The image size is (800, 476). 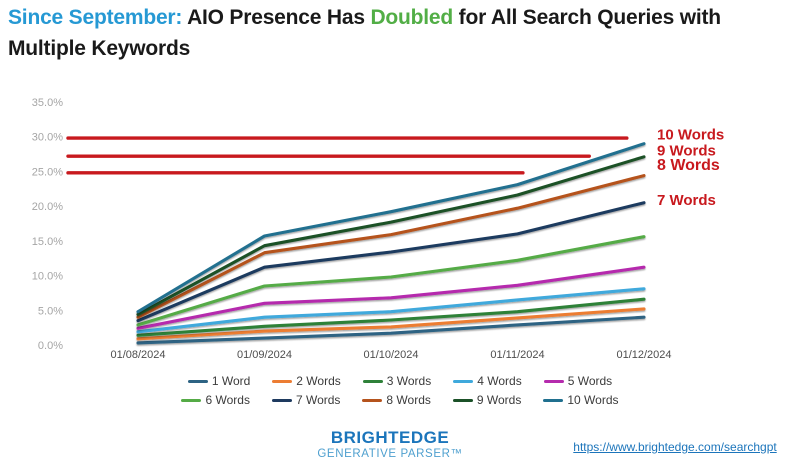 I want to click on red-label-7-words: 7 Words, so click(x=686, y=200).